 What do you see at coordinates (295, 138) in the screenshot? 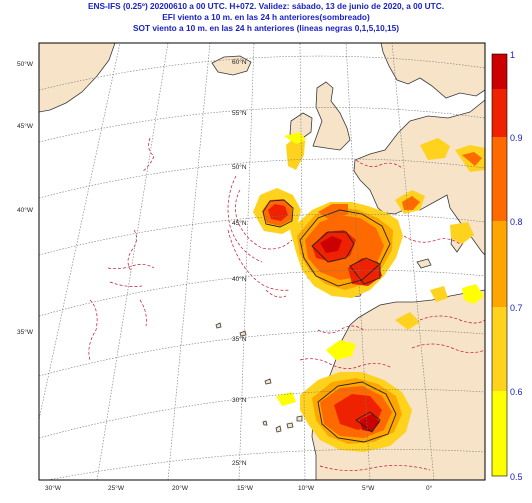
I see `efi-blob-ireland-top` at bounding box center [295, 138].